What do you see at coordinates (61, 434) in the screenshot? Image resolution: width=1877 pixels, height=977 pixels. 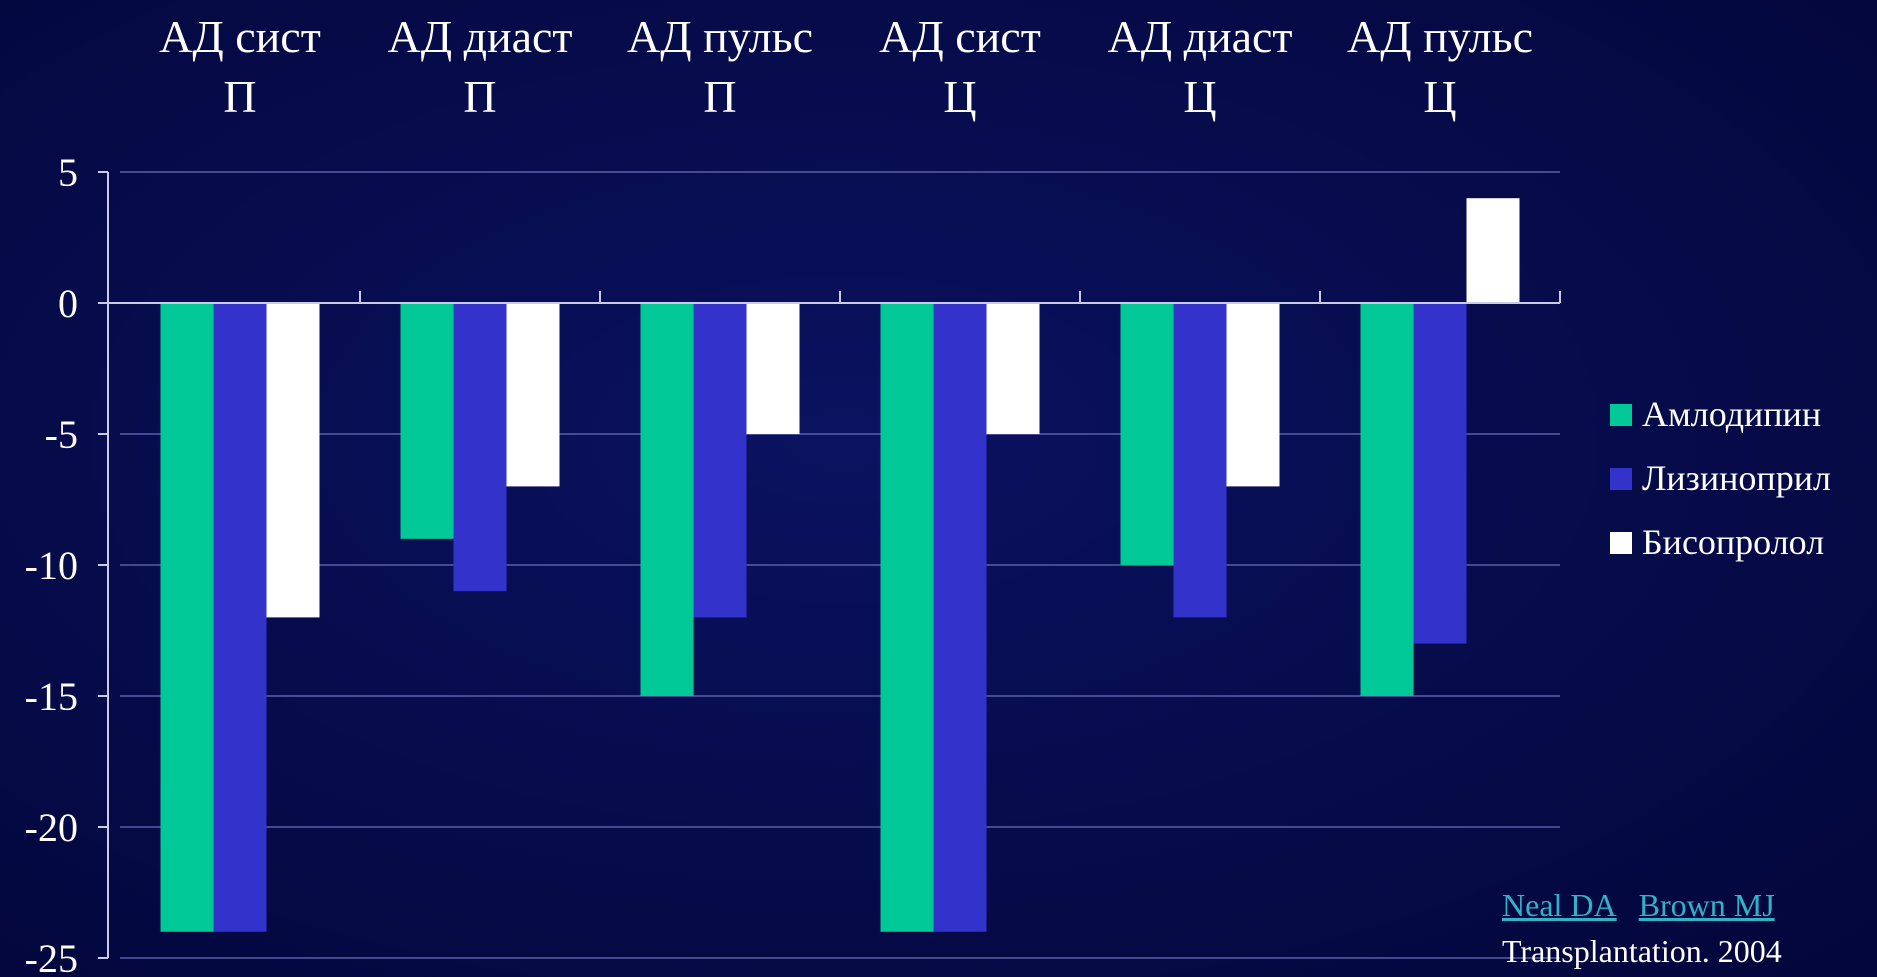 I see `y-tick-label: -5` at bounding box center [61, 434].